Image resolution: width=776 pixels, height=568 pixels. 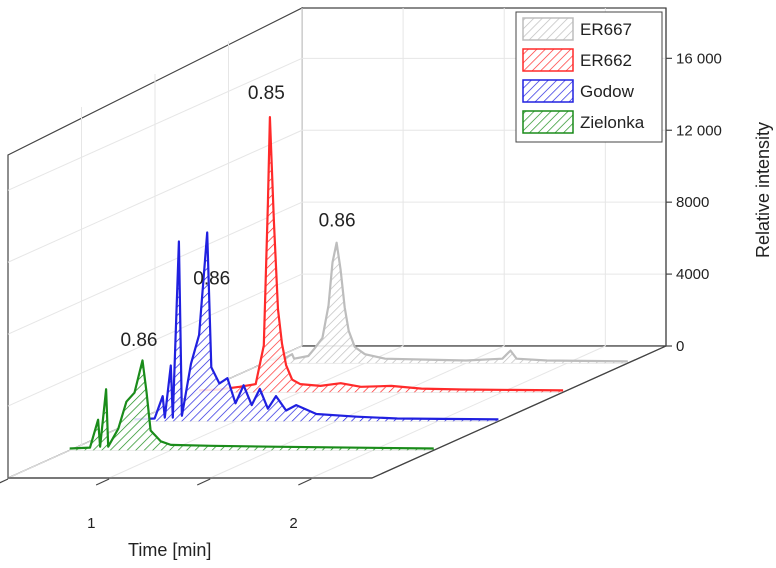 What do you see at coordinates (169, 550) in the screenshot?
I see `x-axis-title: Time [min]` at bounding box center [169, 550].